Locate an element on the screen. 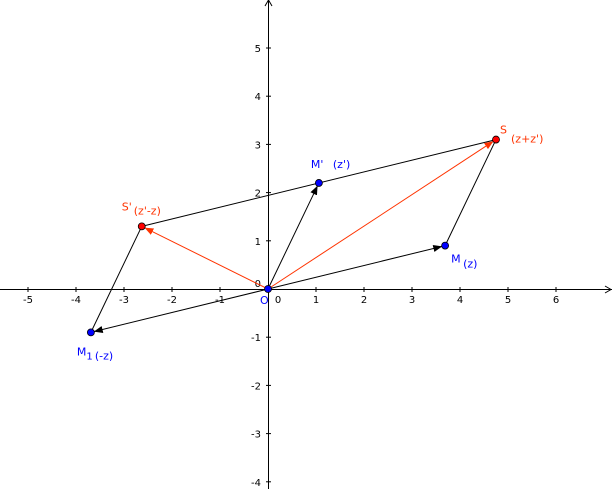 This screenshot has width=612, height=489. point-note-M: (z) is located at coordinates (470, 264).